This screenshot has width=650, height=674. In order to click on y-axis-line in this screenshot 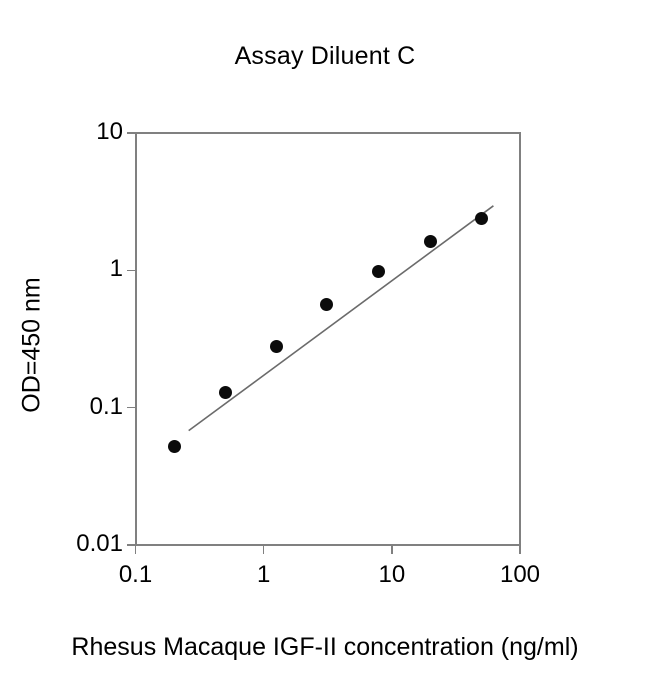, I will do `click(136, 339)`.